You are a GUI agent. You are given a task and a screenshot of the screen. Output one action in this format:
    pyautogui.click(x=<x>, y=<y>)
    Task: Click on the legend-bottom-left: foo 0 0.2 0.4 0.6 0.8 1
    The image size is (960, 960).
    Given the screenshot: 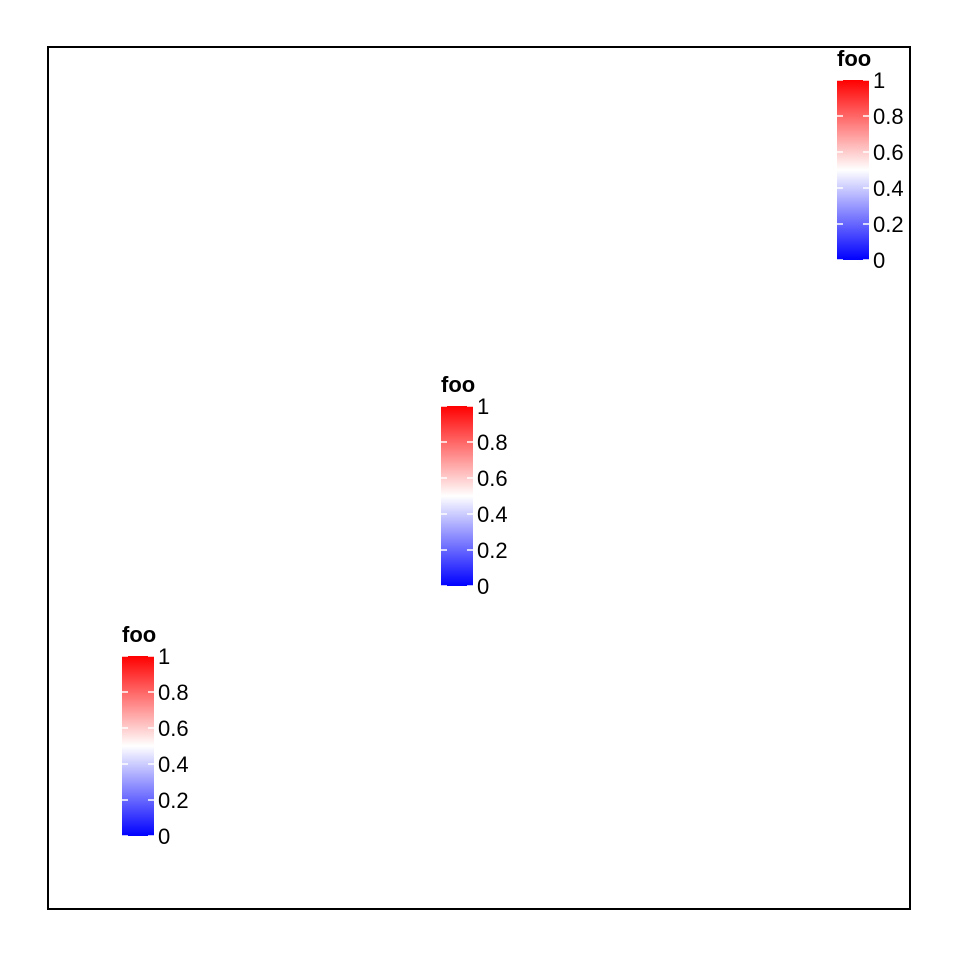 What is the action you would take?
    pyautogui.click(x=167, y=744)
    